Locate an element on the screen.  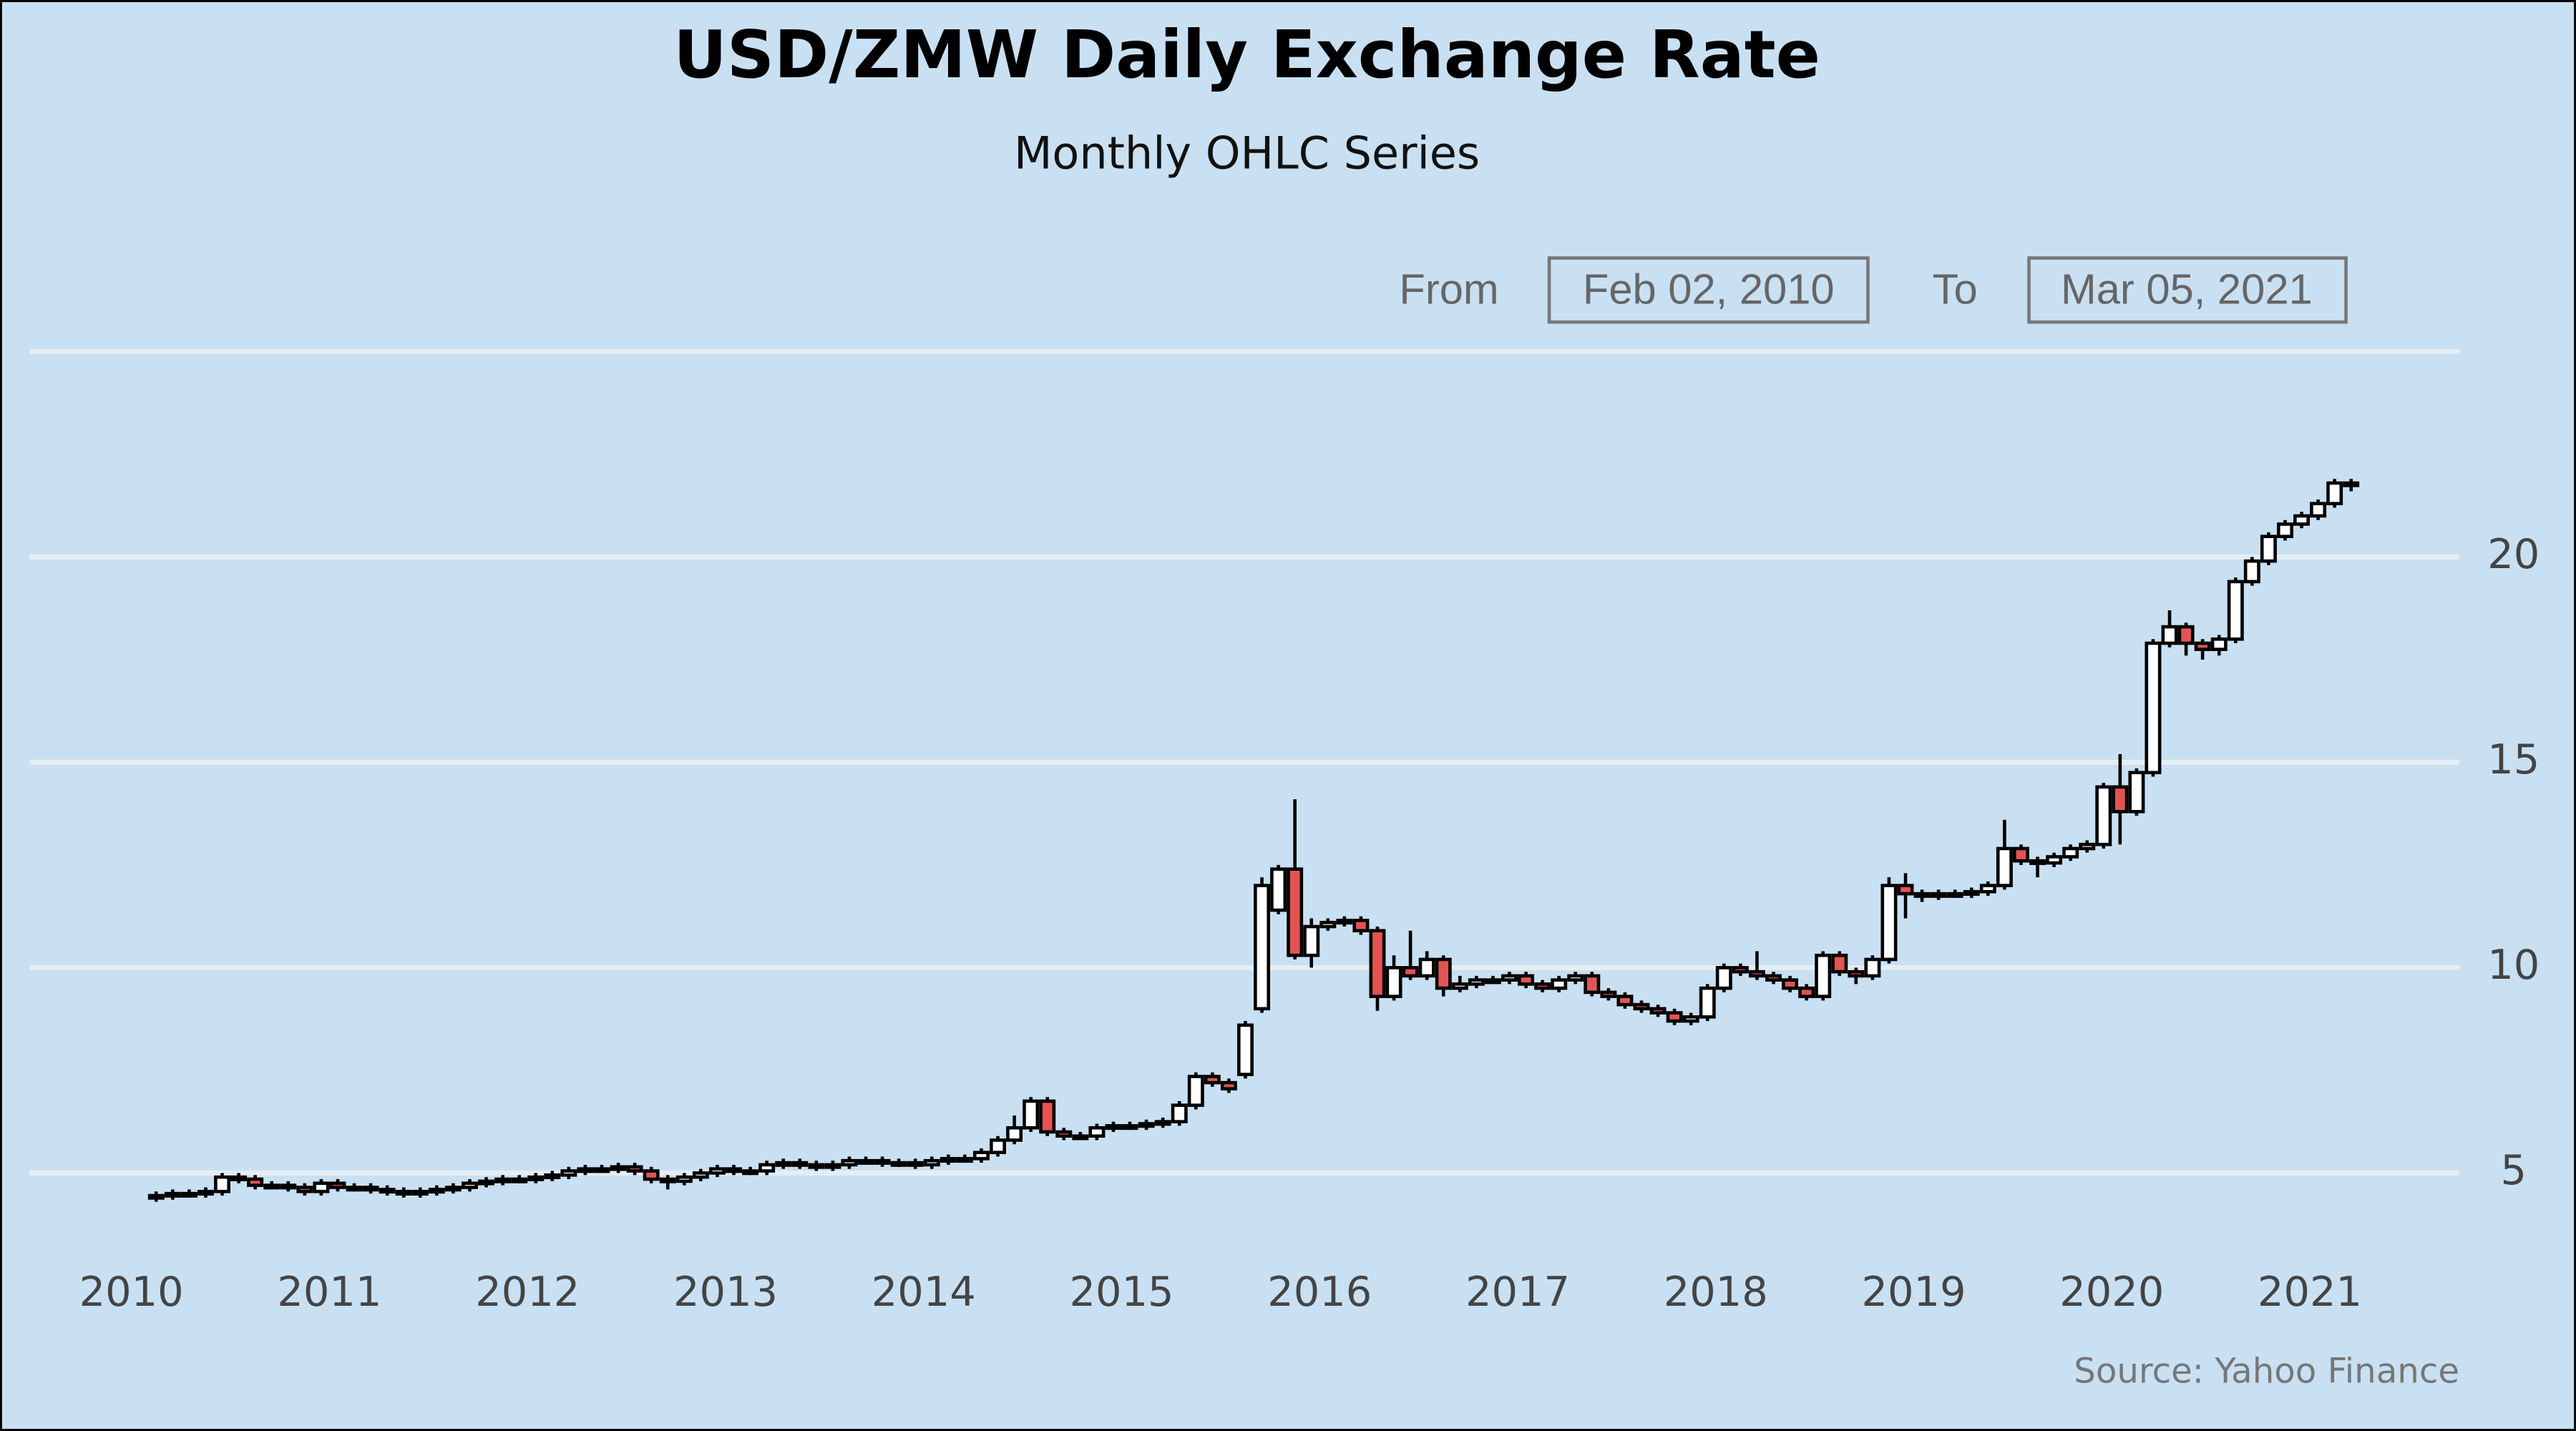
from-input is located at coordinates (1708, 290).